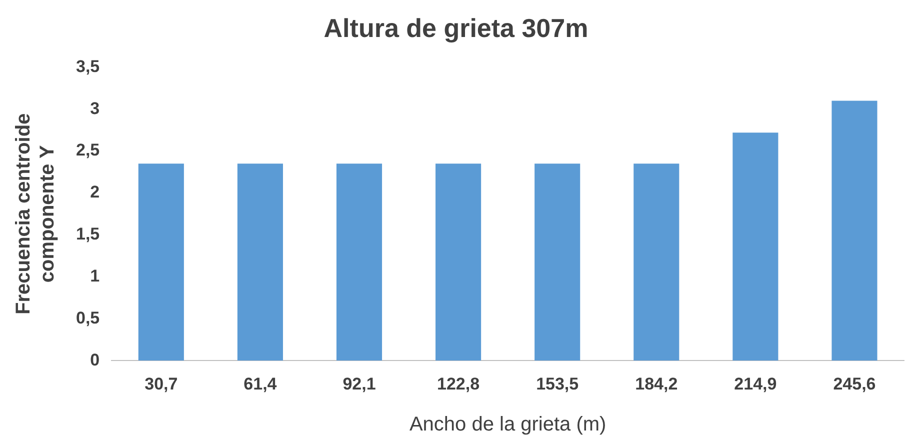 The height and width of the screenshot is (445, 912). Describe the element at coordinates (95, 360) in the screenshot. I see `y-tick-label: 0` at that location.